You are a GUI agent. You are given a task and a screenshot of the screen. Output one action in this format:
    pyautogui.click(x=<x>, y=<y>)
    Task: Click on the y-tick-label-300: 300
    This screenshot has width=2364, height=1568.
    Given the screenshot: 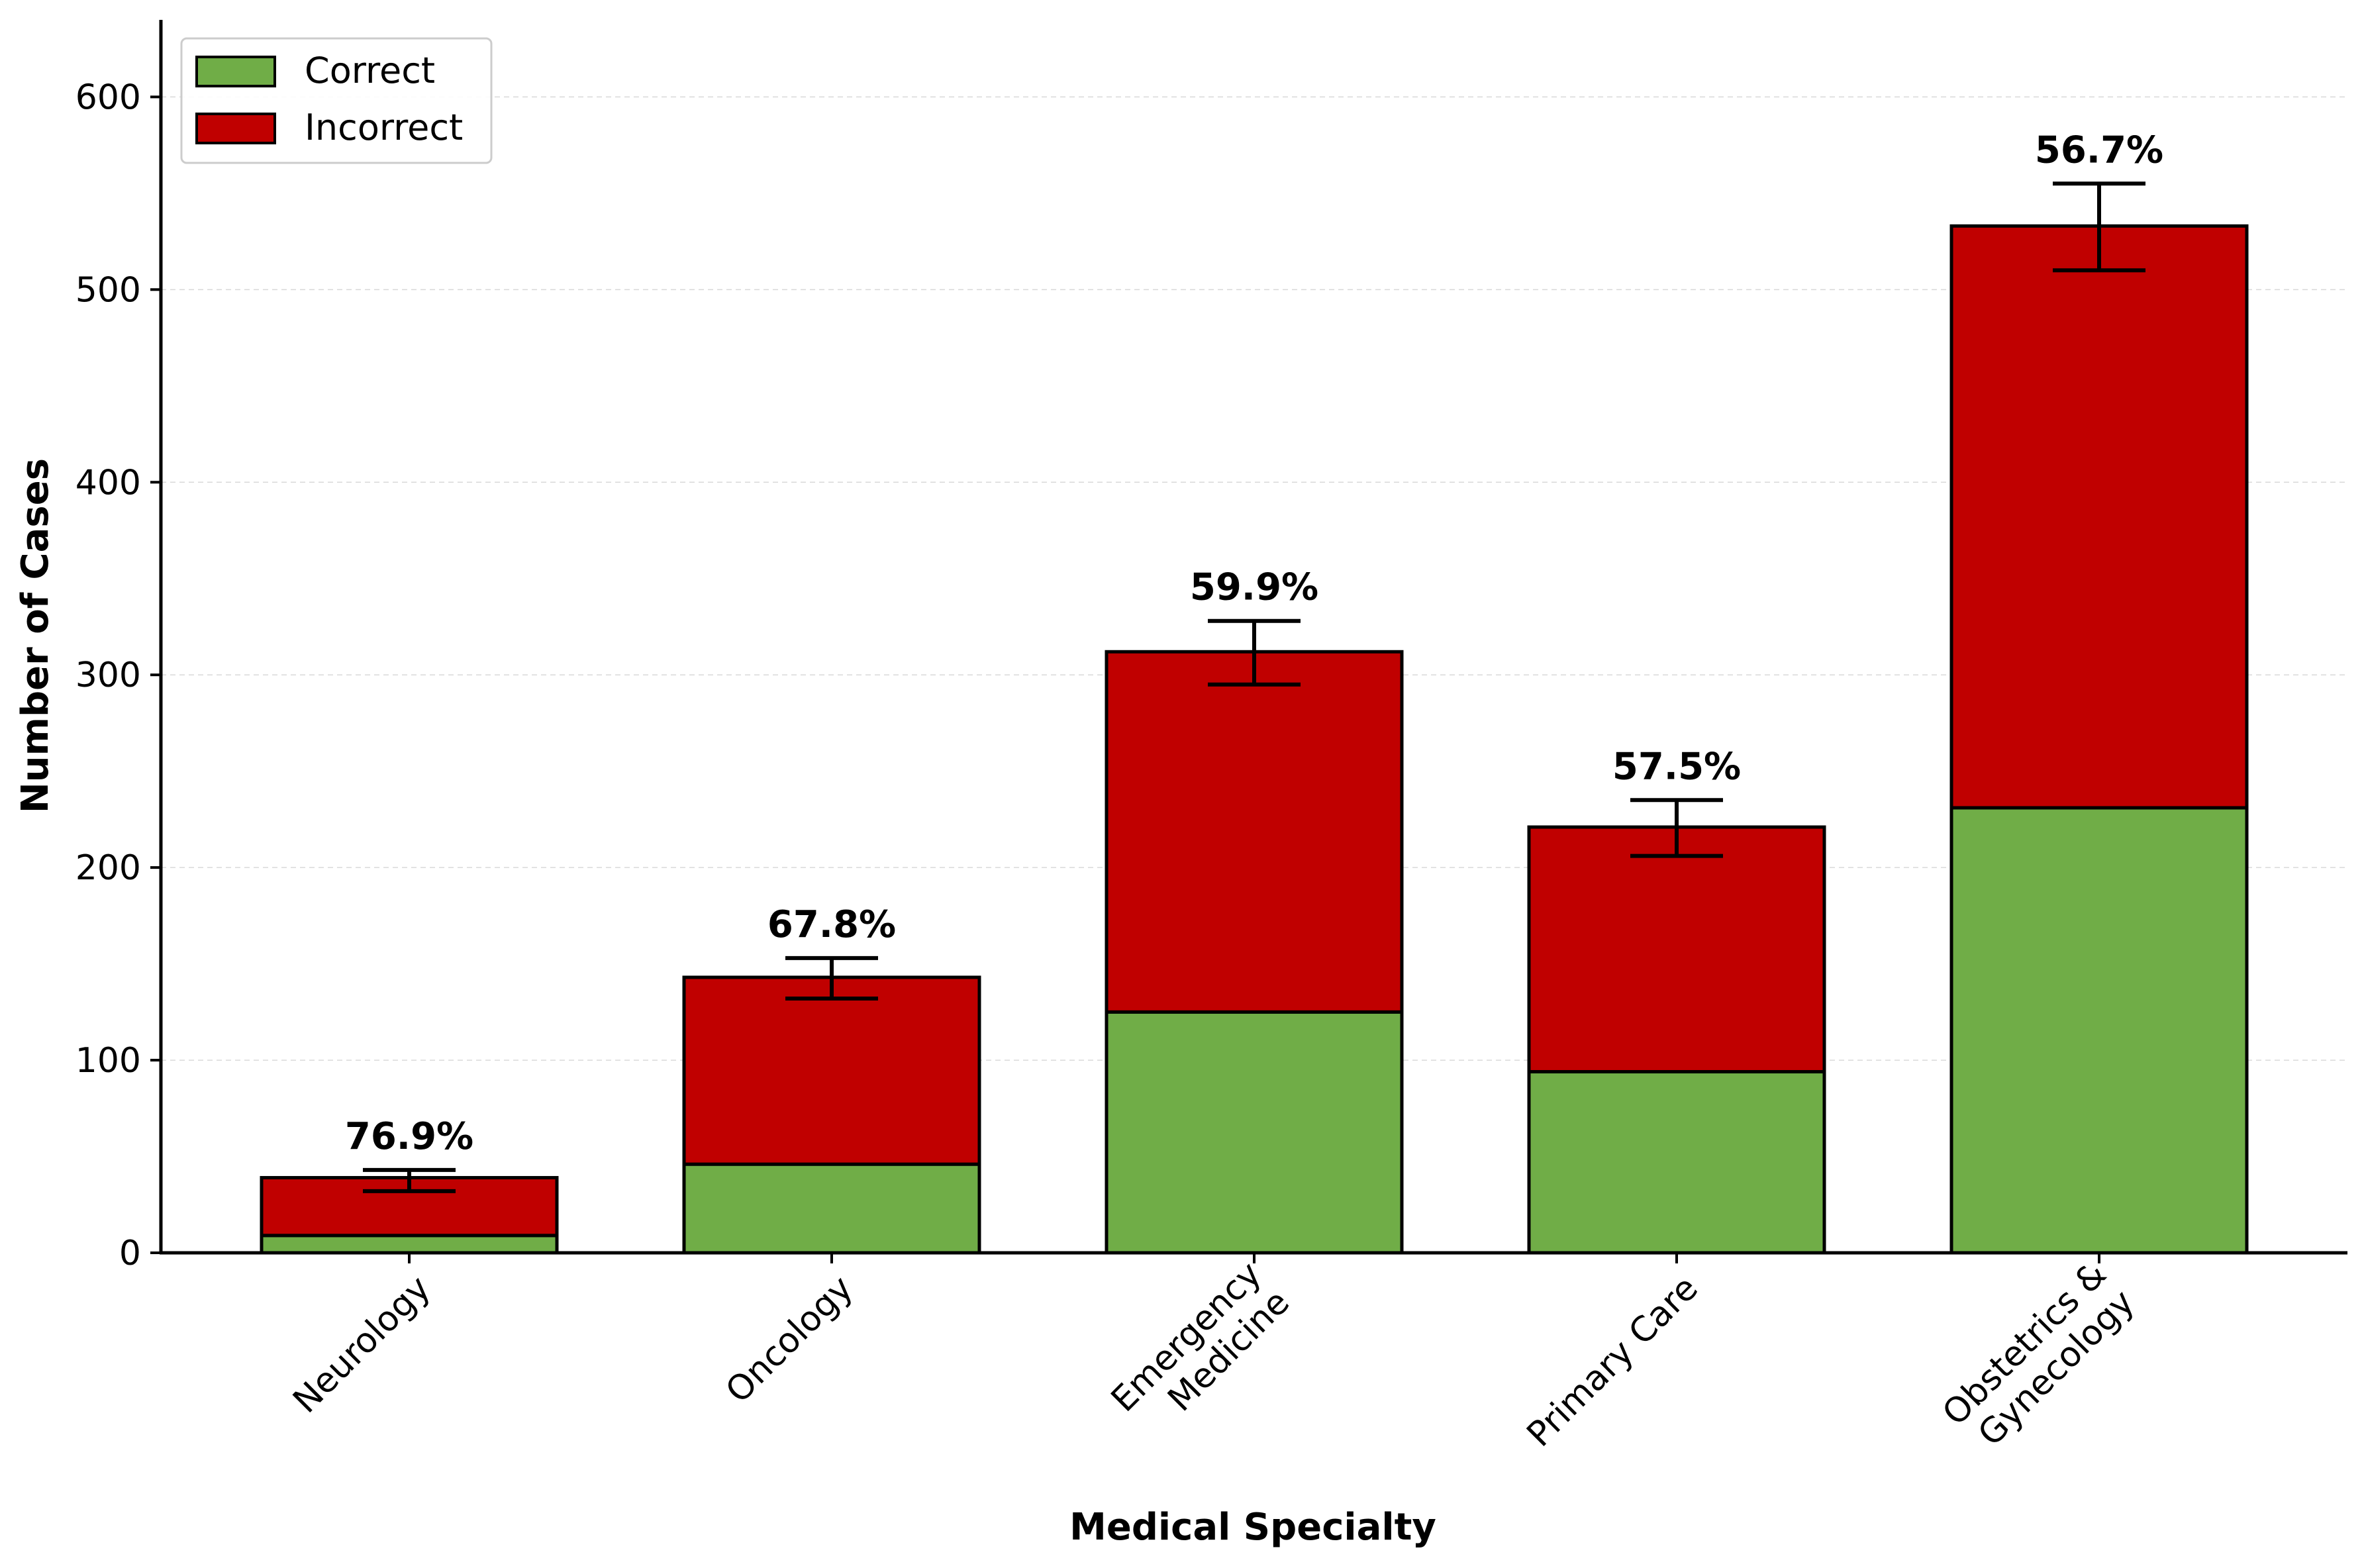 What is the action you would take?
    pyautogui.click(x=108, y=675)
    